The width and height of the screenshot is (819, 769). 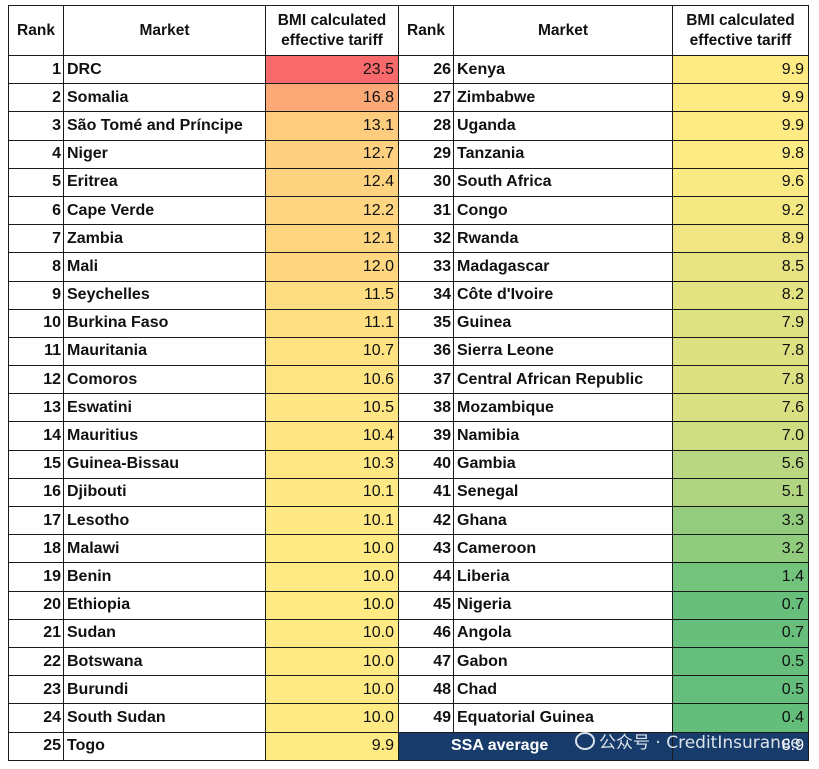 I want to click on rank-cell: 9, so click(x=36, y=295).